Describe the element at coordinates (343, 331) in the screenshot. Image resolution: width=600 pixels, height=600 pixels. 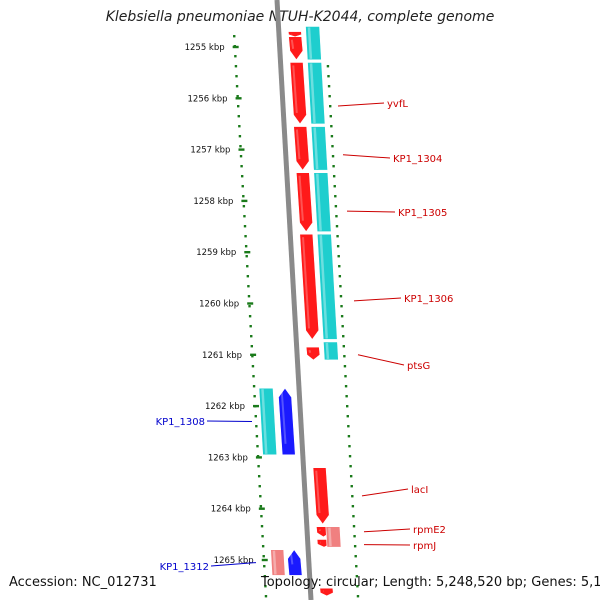
I see `ruler-dots-right` at that location.